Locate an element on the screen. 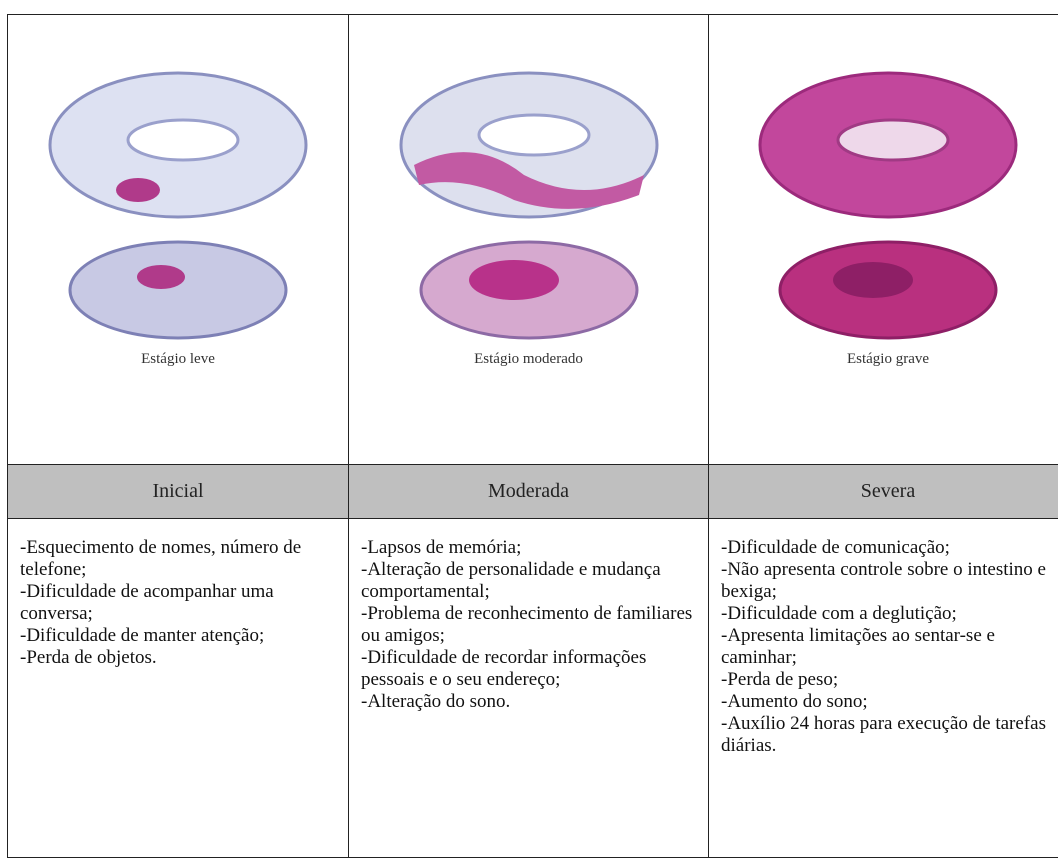 This screenshot has width=1058, height=858. symptom-item: -Dificuldade de manter atenção; is located at coordinates (180, 636).